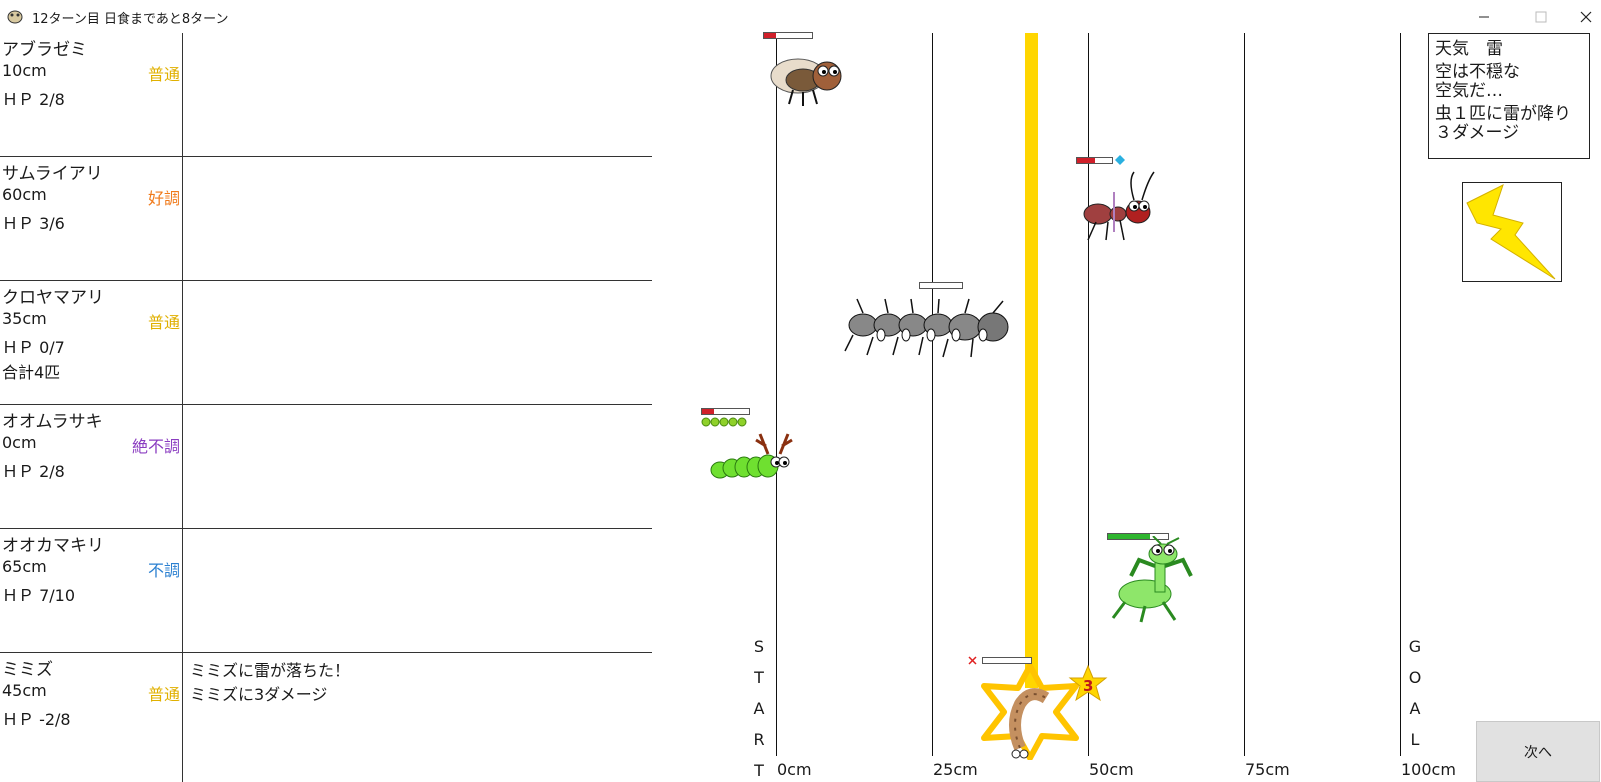 Image resolution: width=1601 pixels, height=782 pixels. I want to click on insect-panel-oomurasaki: オオムラサキ 0cm 絶不調 ＨＰ 2/8, so click(326, 467).